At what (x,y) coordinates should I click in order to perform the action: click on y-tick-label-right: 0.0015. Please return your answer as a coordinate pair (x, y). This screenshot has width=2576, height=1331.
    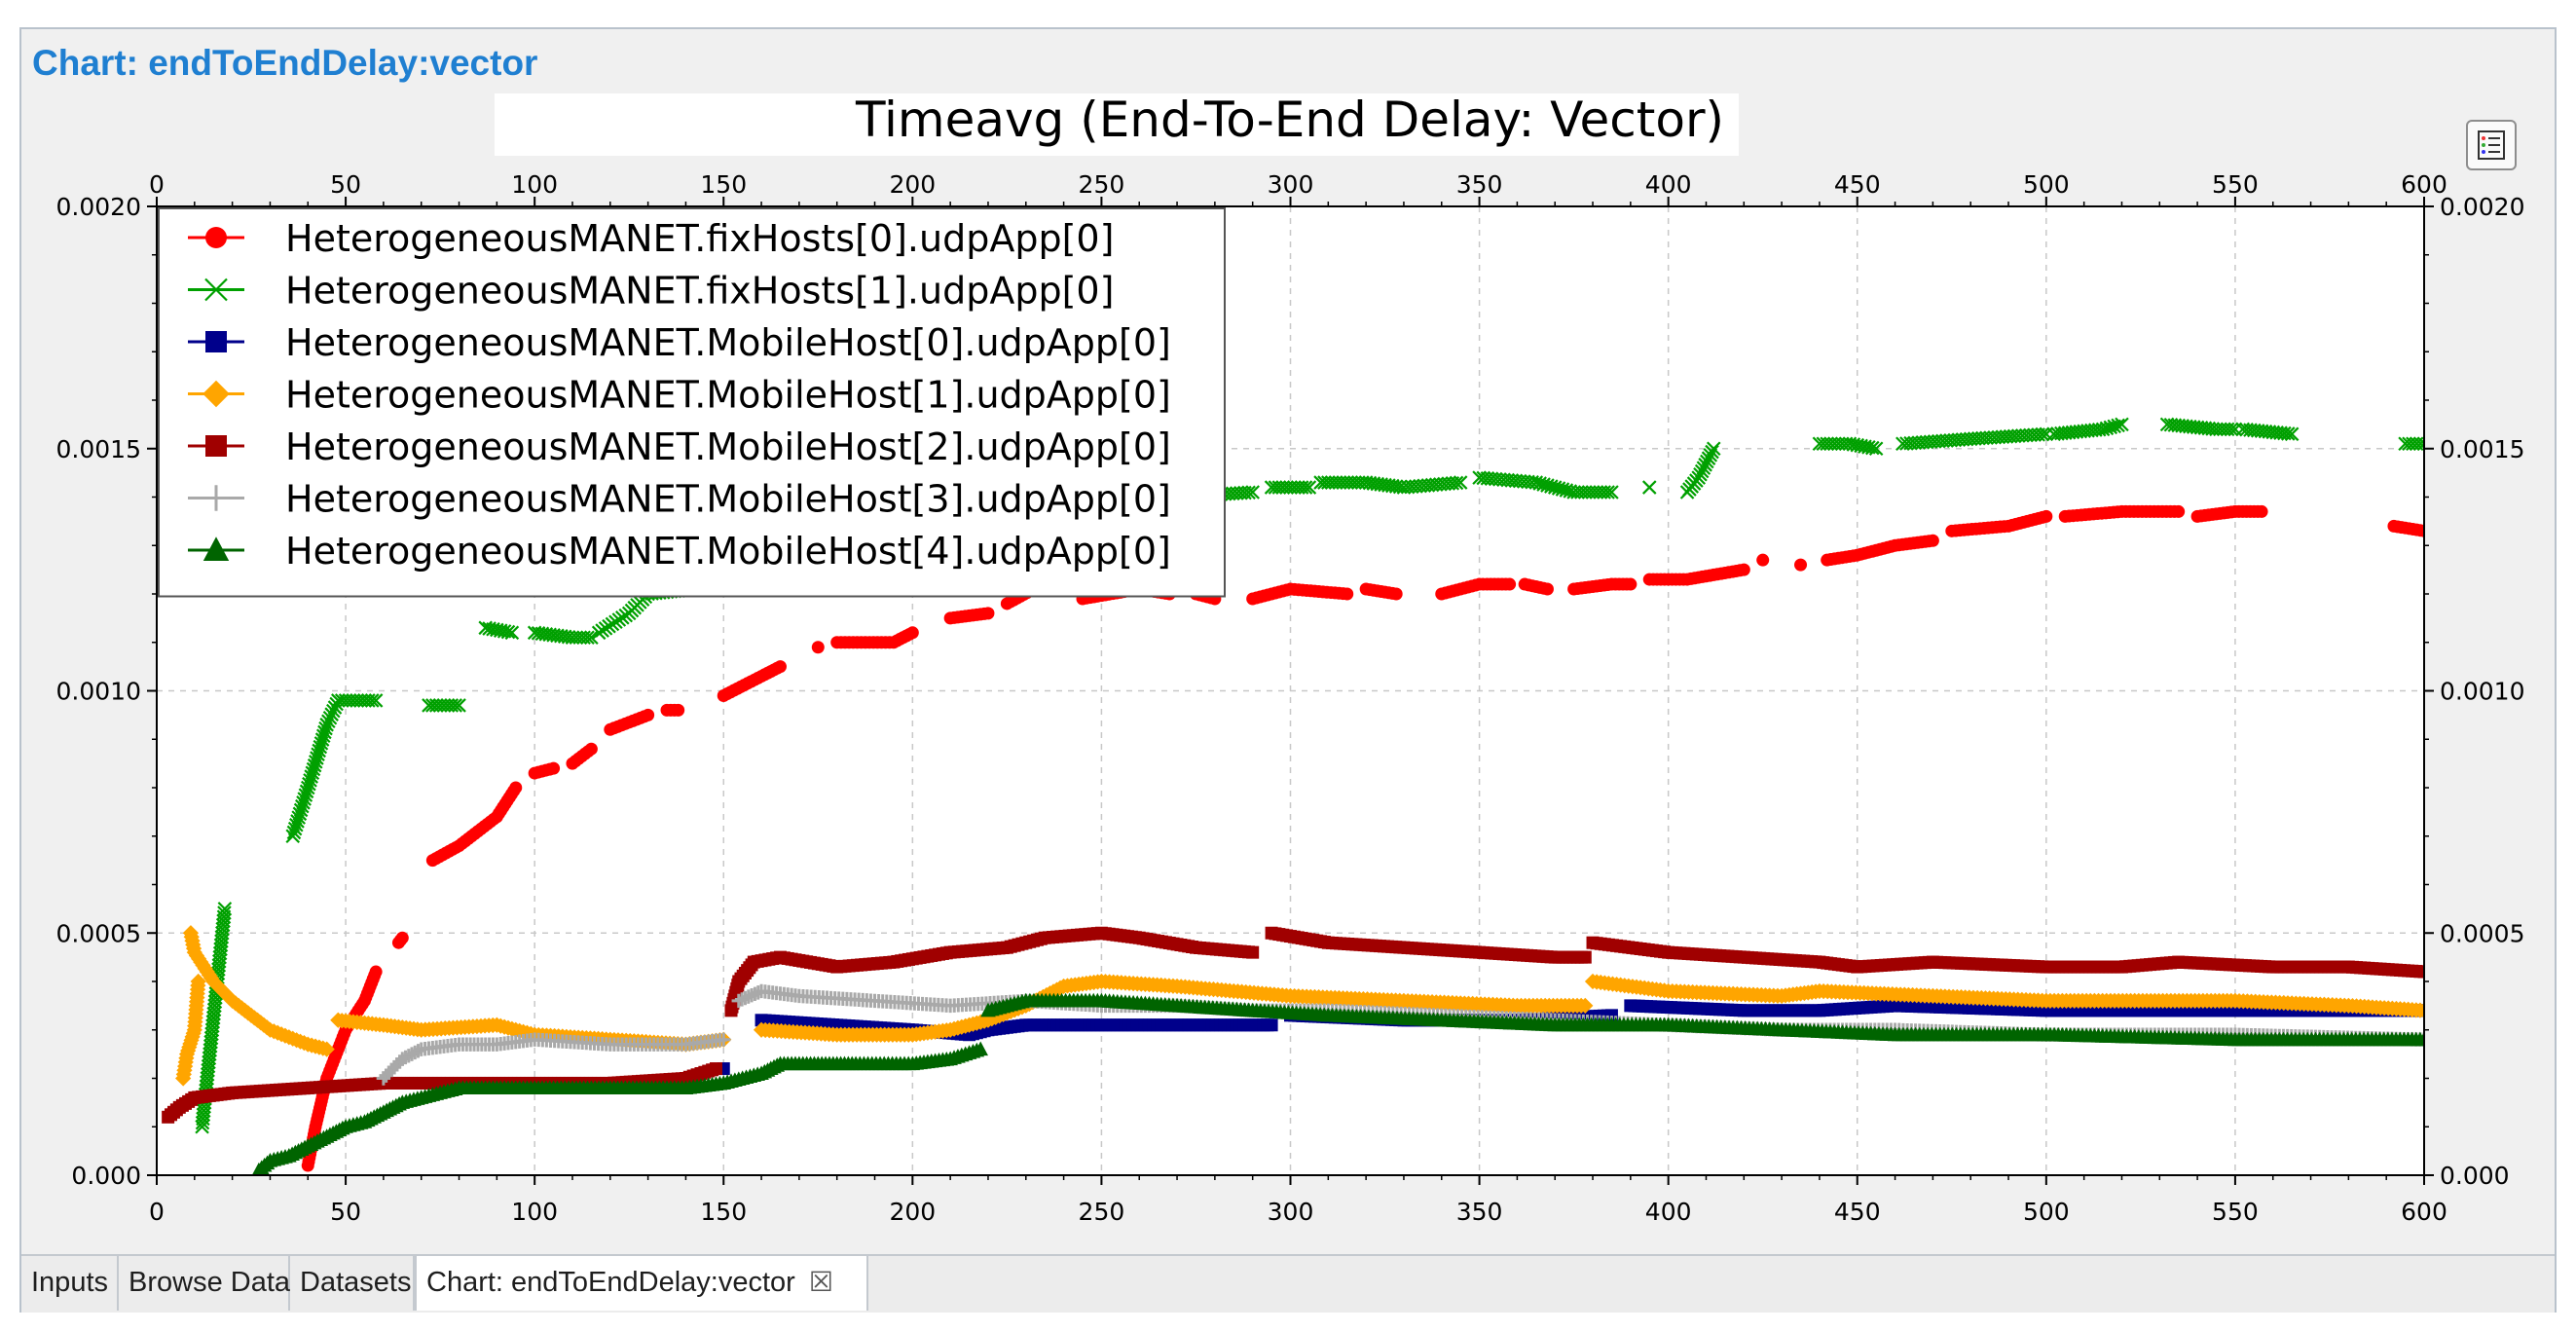
    Looking at the image, I should click on (2482, 449).